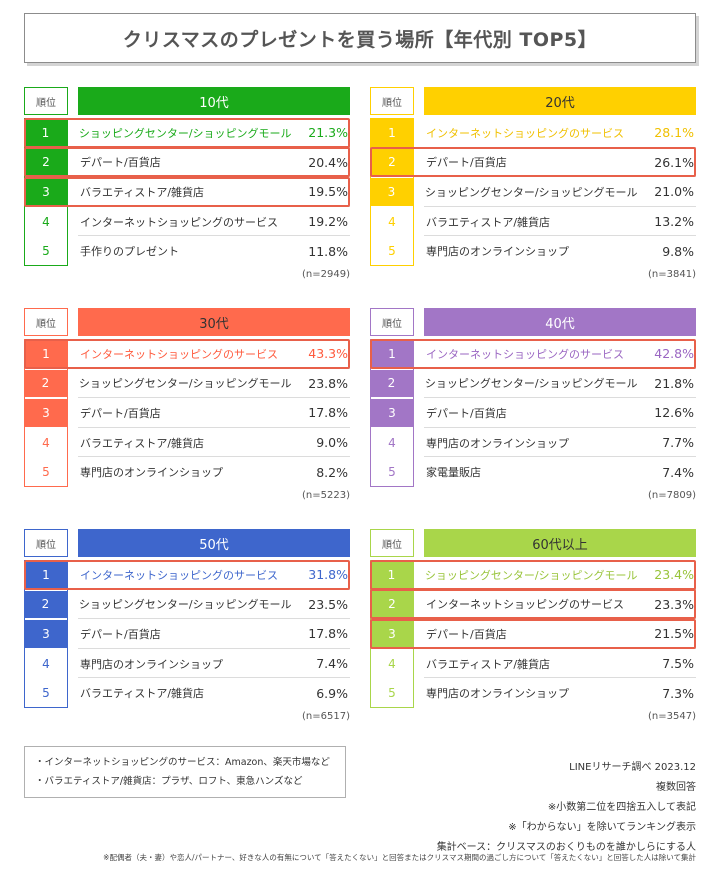 The width and height of the screenshot is (720, 870). I want to click on table-row: 2 ショッピングセンター/ショッピングモール 23.8%, so click(187, 384).